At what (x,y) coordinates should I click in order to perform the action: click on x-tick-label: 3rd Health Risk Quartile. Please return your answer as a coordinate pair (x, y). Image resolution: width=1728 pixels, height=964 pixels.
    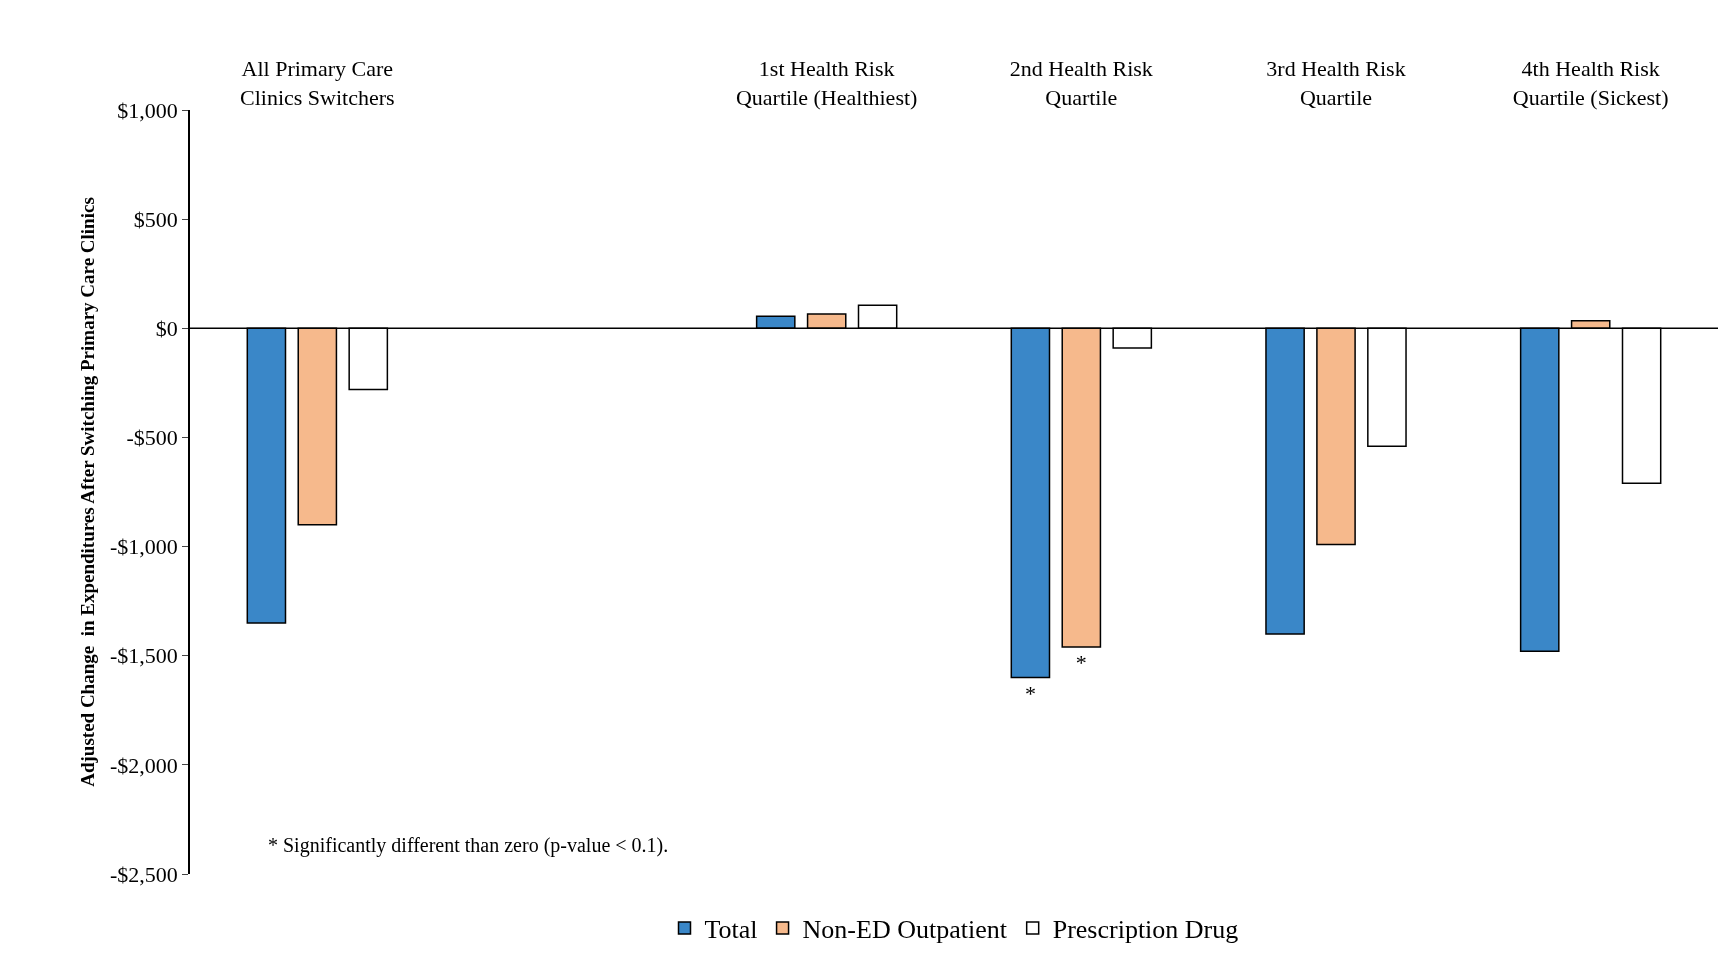
    Looking at the image, I should click on (1336, 83).